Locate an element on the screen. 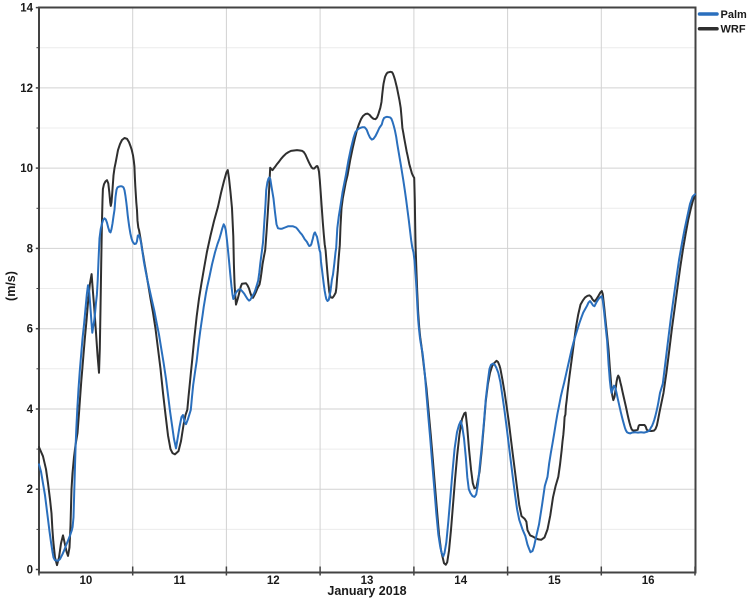 Image resolution: width=747 pixels, height=605 pixels. svg-text: 6 is located at coordinates (30, 330).